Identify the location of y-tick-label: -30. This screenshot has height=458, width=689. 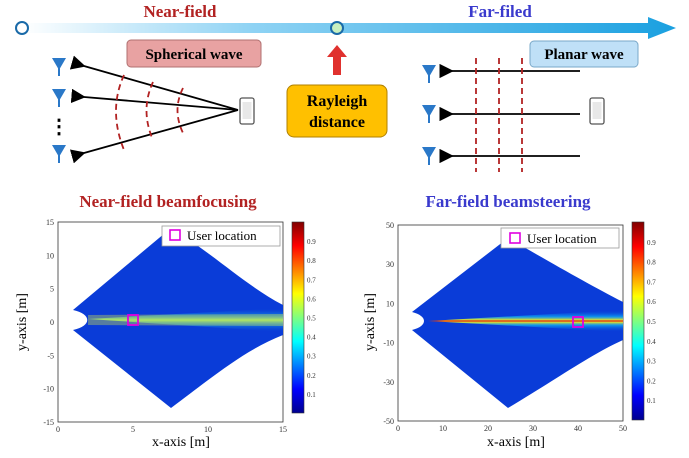
(388, 382).